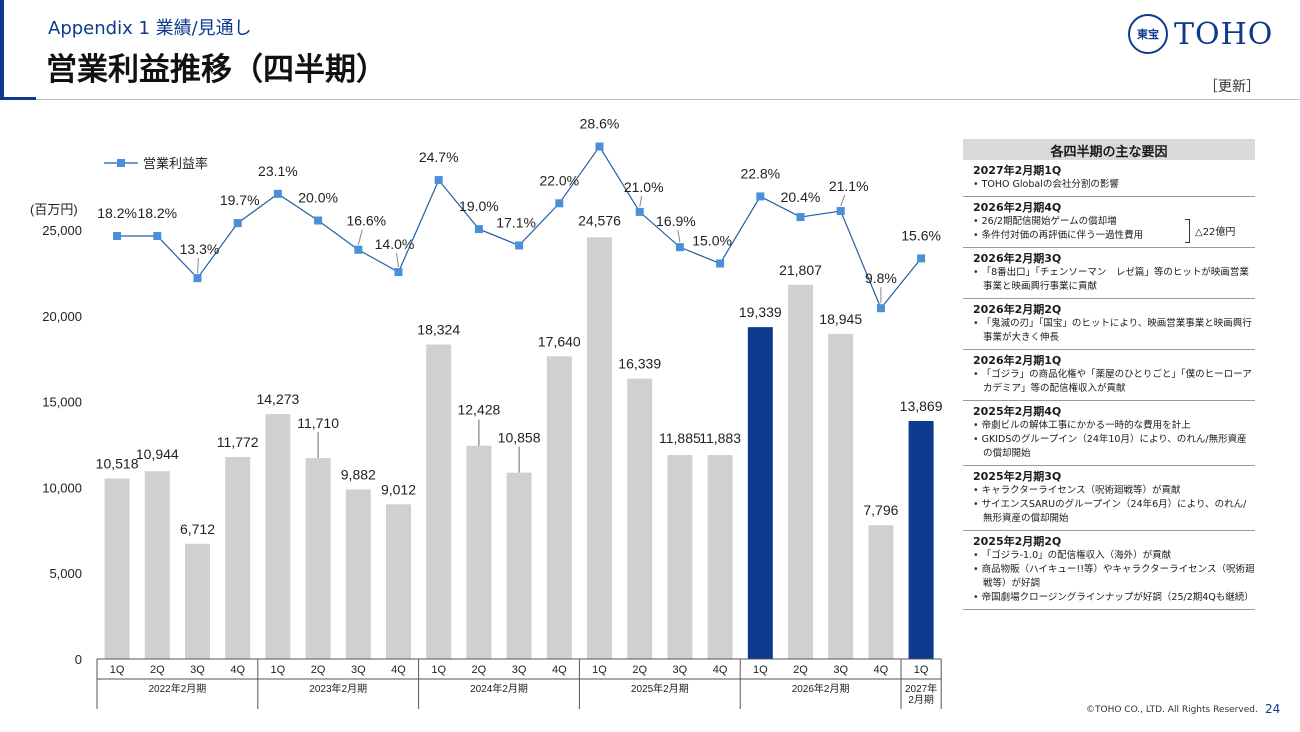 This screenshot has height=732, width=1300. I want to click on bar-value-label: 19,339, so click(760, 312).